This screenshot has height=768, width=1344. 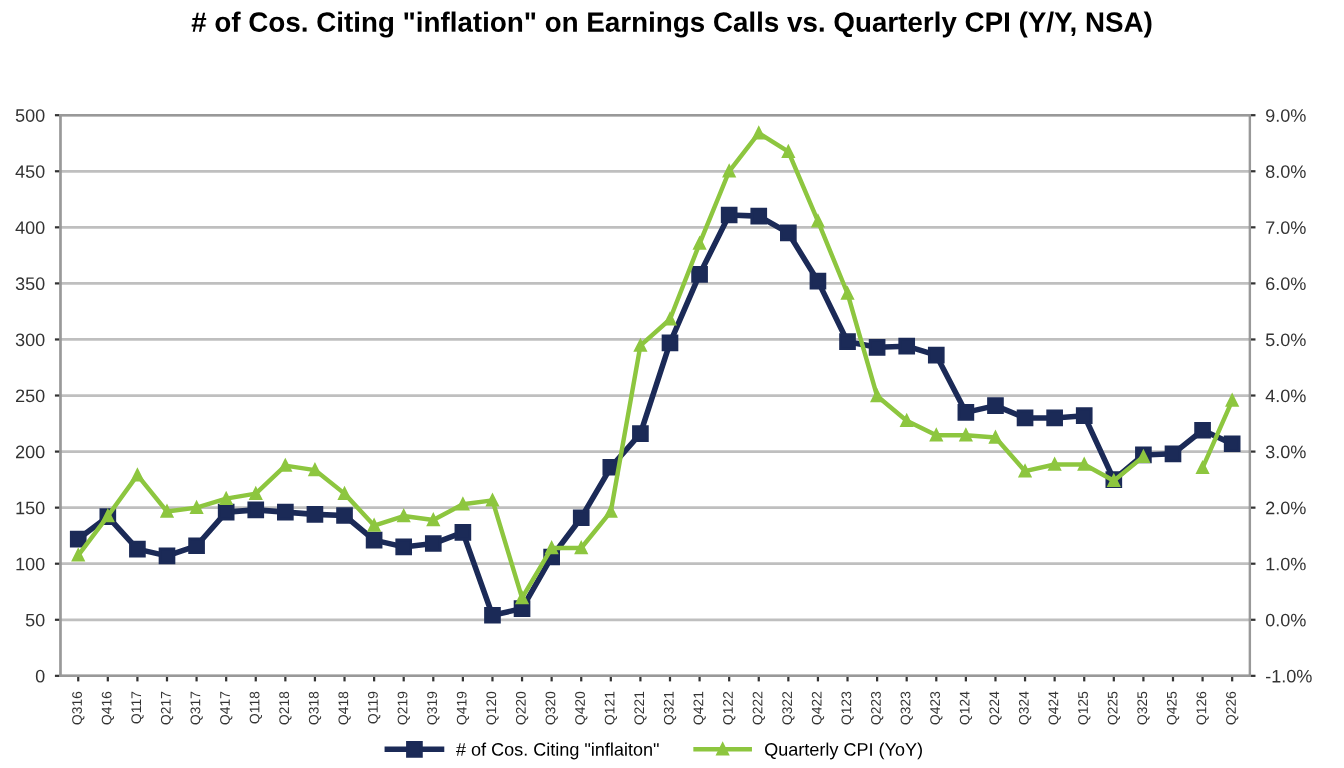 I want to click on y2-tick-label: 9.0%, so click(x=1286, y=115).